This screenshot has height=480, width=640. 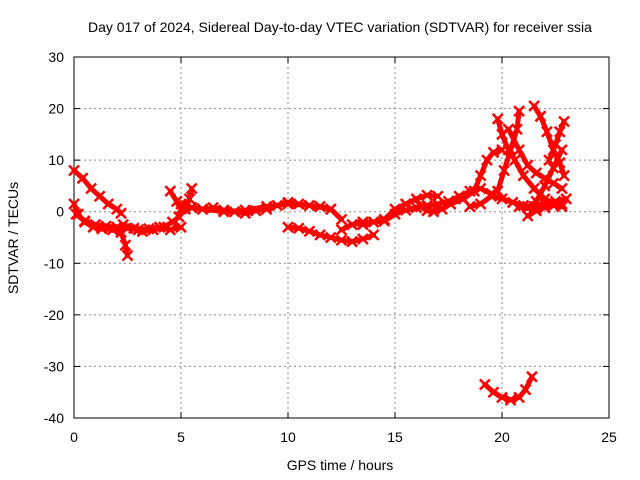 What do you see at coordinates (181, 437) in the screenshot?
I see `x-tick-label: 5` at bounding box center [181, 437].